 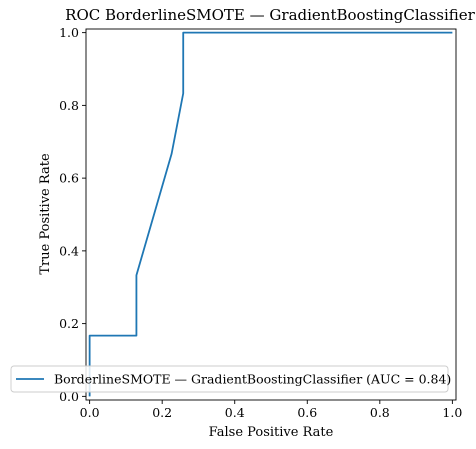 I want to click on x-tick-label: 0.8, so click(x=380, y=412).